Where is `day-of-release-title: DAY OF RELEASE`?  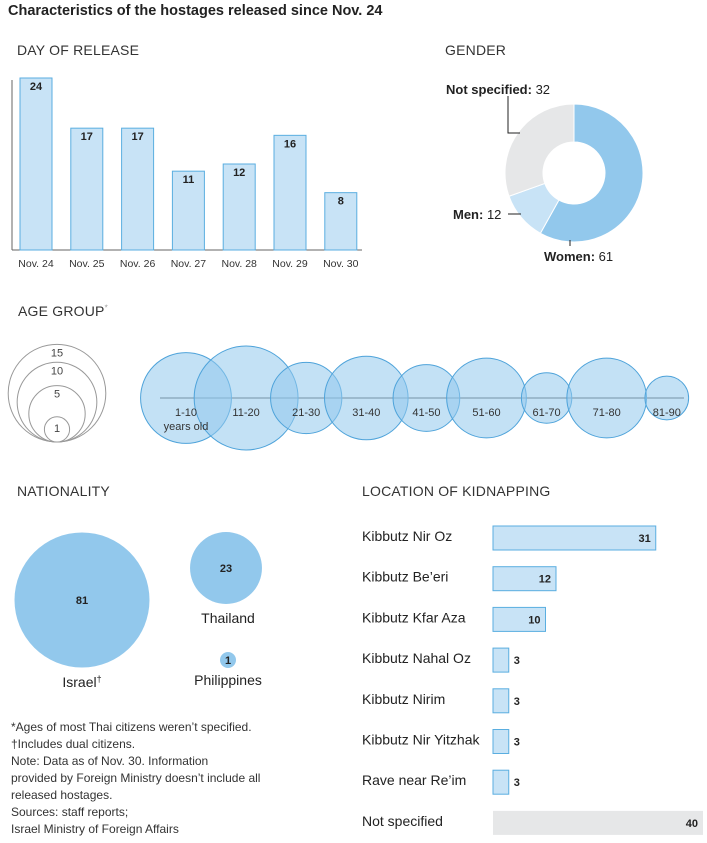
day-of-release-title: DAY OF RELEASE is located at coordinates (78, 50).